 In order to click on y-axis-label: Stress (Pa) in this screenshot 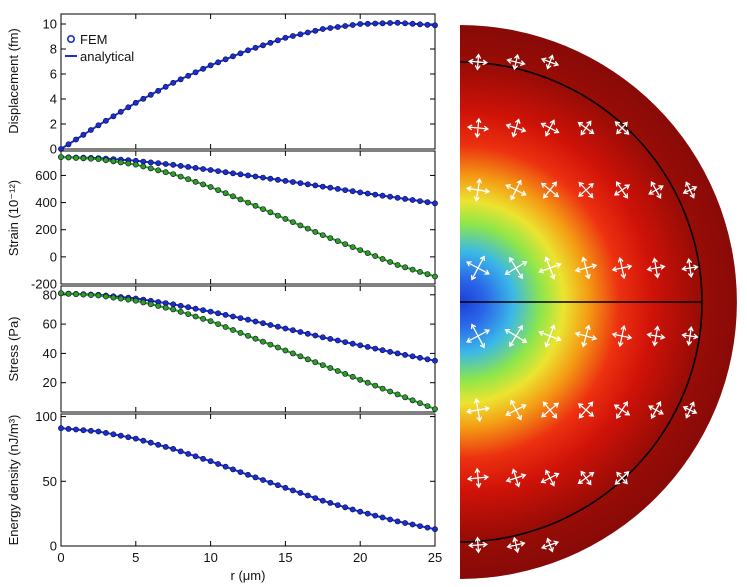, I will do `click(13, 348)`.